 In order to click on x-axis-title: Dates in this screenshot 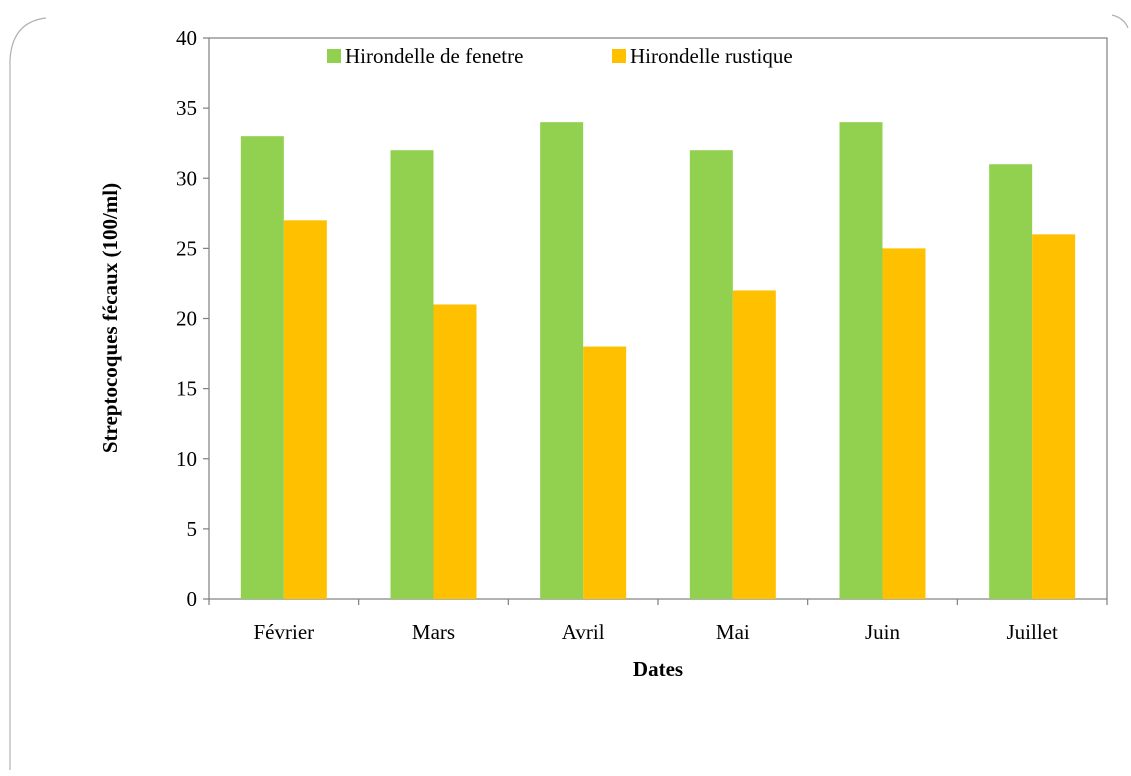, I will do `click(658, 669)`.